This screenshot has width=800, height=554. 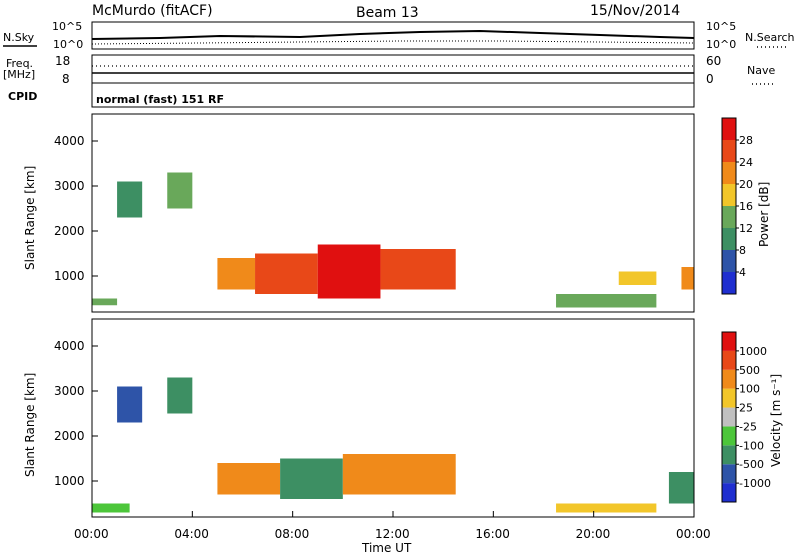 I want to click on time-tick-label-0: 00:00, so click(x=91, y=534).